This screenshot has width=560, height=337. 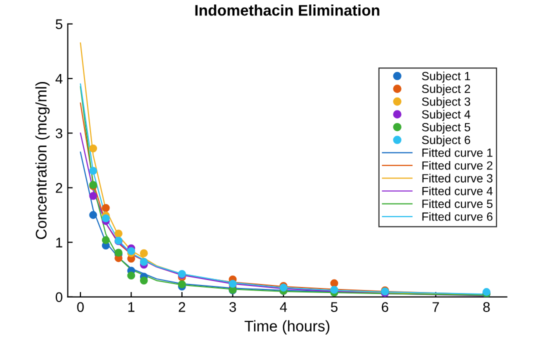 What do you see at coordinates (457, 178) in the screenshot?
I see `legend-label: Fitted curve 3` at bounding box center [457, 178].